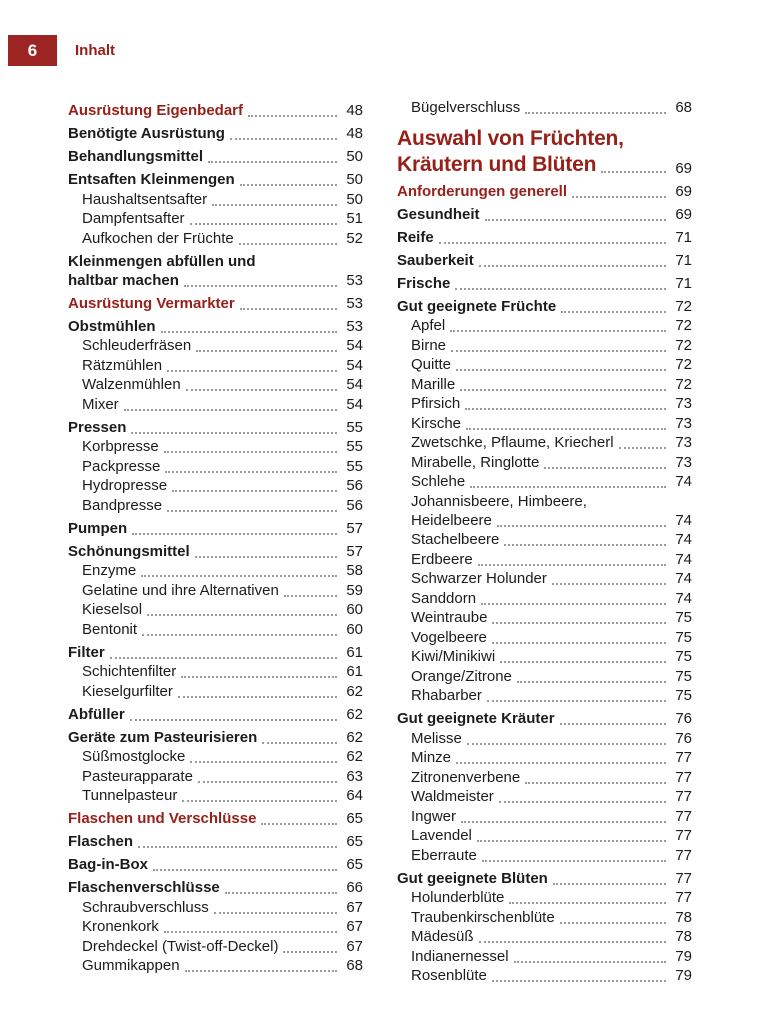  Describe the element at coordinates (544, 260) in the screenshot. I see `toc-entry: Sauberkeit 71` at that location.